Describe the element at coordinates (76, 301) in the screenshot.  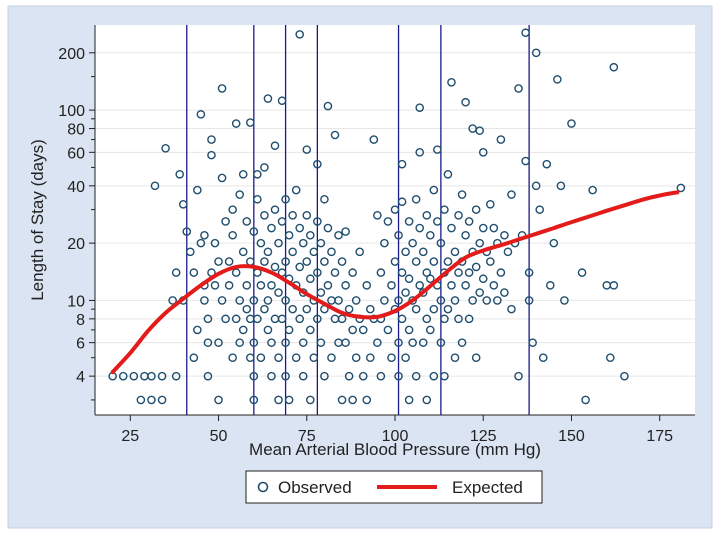
I see `y-tick-label: 10` at that location.